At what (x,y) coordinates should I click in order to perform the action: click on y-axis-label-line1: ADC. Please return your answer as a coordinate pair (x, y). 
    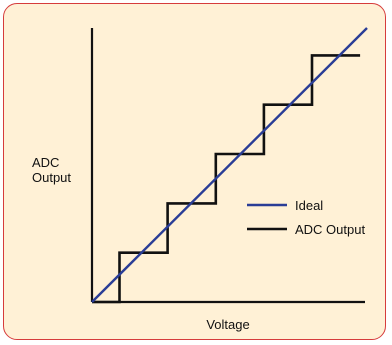
    Looking at the image, I should click on (45, 162).